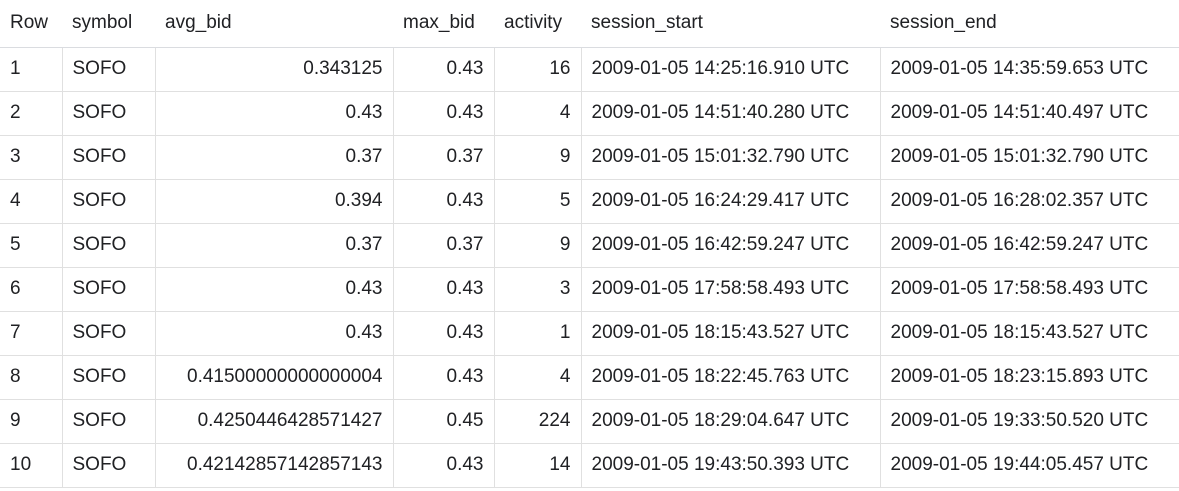 This screenshot has width=1179, height=491. I want to click on cell-session-start: 2009-01-05 18:15:43.527 UTC, so click(730, 333).